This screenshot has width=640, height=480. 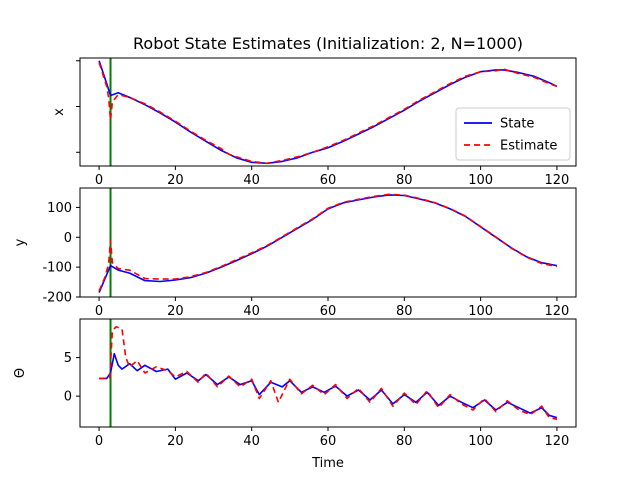 I want to click on legend-box, so click(x=513, y=134).